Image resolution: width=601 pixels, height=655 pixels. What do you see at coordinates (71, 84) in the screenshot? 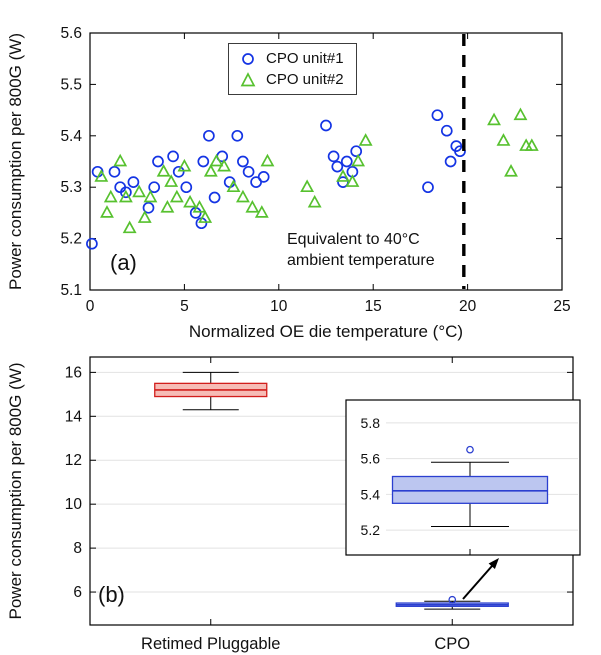
I see `y-tick-label-a: 5.5` at bounding box center [71, 84].